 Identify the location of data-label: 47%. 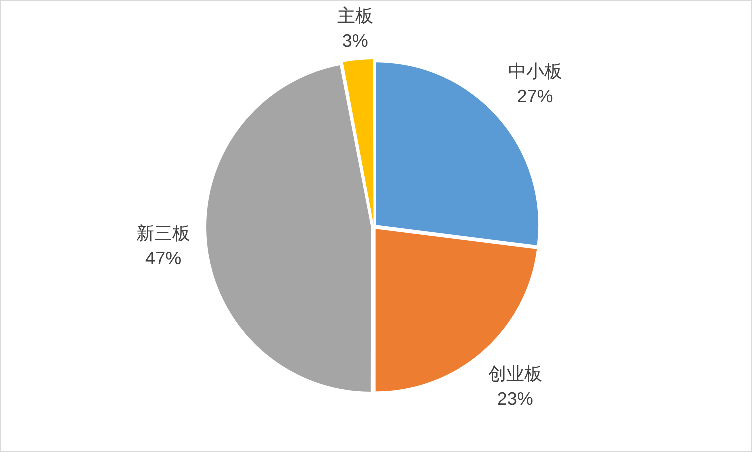
(164, 258).